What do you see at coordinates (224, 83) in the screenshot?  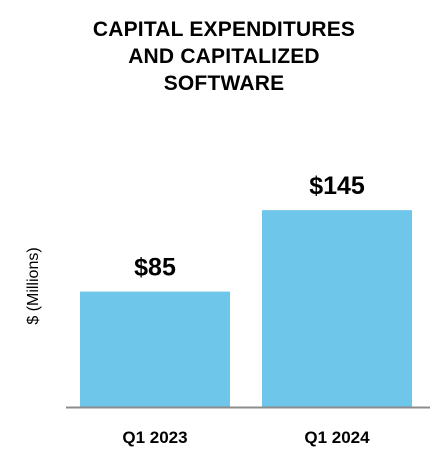 I see `chart-title-line-3: SOFTWARE` at bounding box center [224, 83].